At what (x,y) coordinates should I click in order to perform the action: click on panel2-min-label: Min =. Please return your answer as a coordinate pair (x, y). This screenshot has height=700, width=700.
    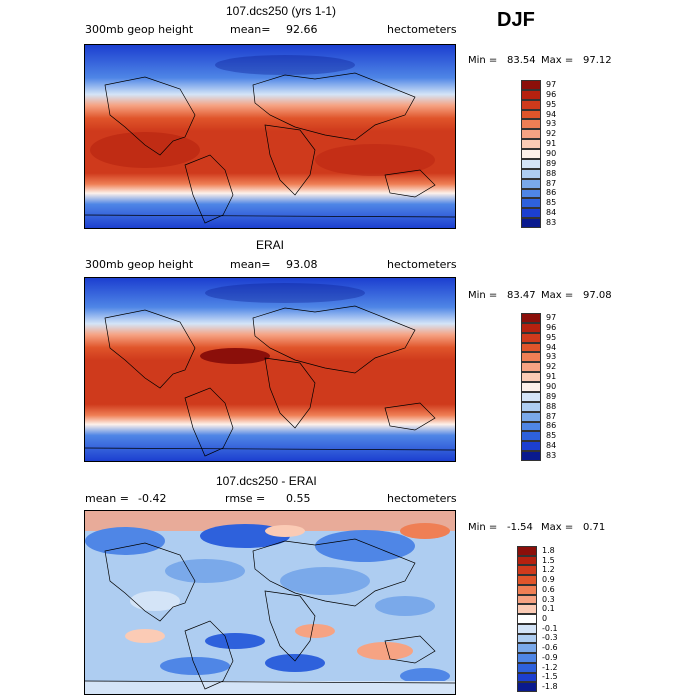
    Looking at the image, I should click on (483, 295).